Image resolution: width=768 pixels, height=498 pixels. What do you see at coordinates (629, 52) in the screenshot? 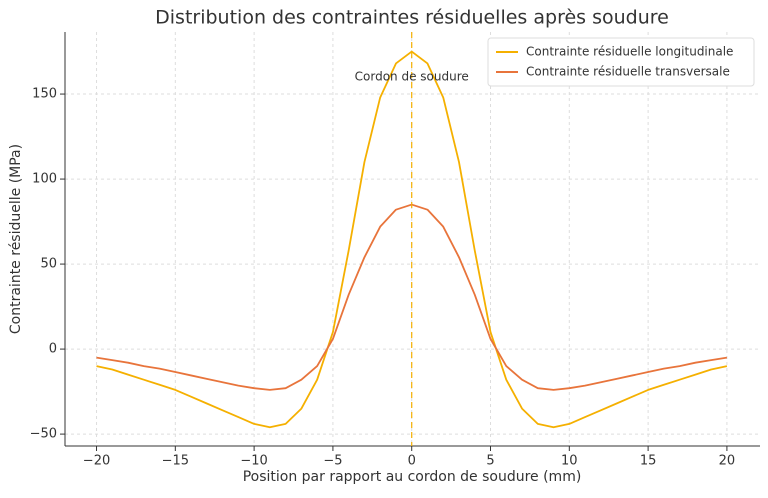
I see `legend-label: Contrainte résiduelle longitudinale` at bounding box center [629, 52].